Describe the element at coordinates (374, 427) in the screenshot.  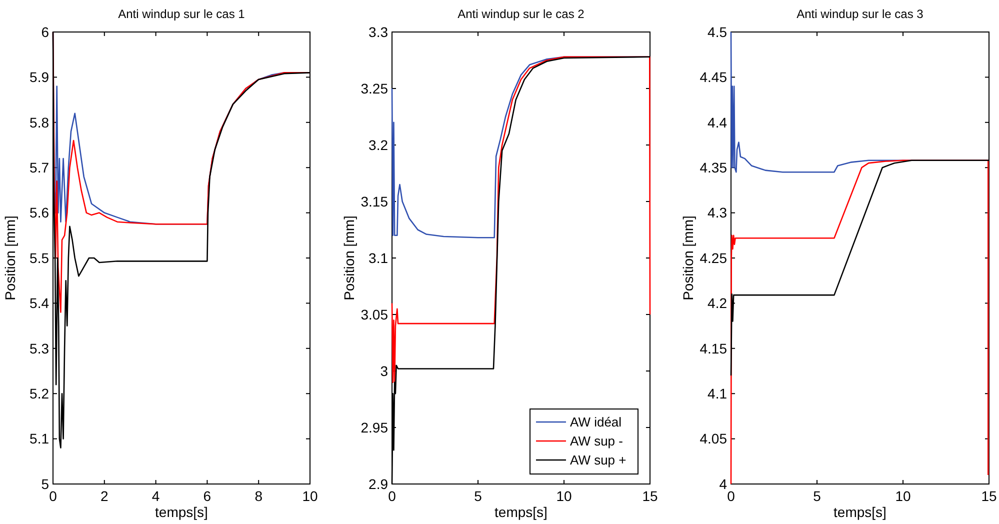
I see `y-tick-label: 2.95` at that location.